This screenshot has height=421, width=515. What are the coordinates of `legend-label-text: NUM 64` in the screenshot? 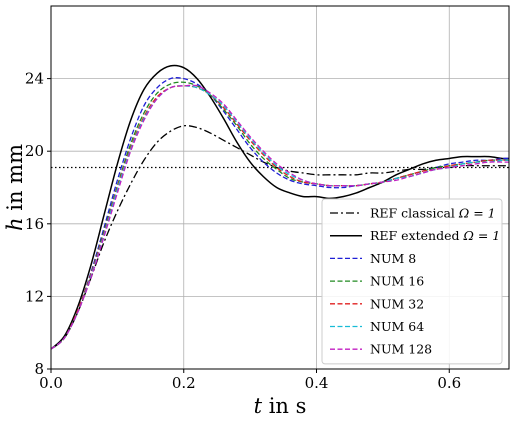 It's located at (397, 326).